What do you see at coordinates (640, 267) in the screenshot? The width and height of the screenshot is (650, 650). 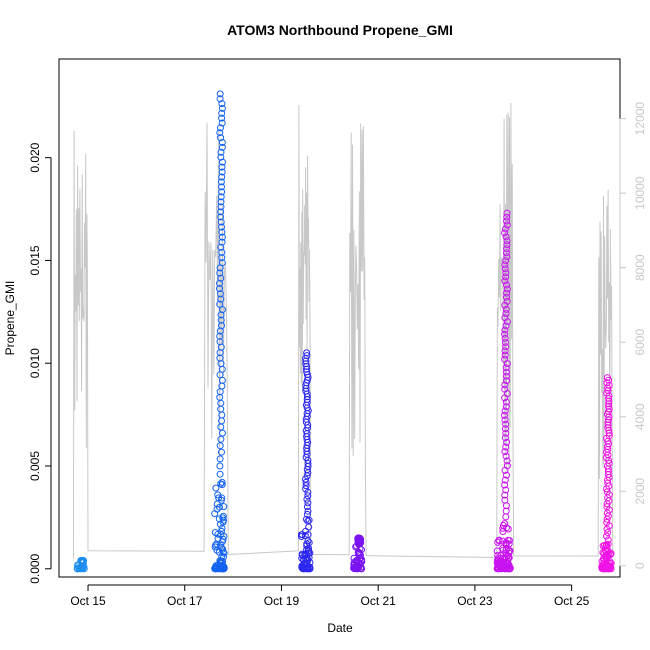 I see `y2-tick-label: 8000` at bounding box center [640, 267].